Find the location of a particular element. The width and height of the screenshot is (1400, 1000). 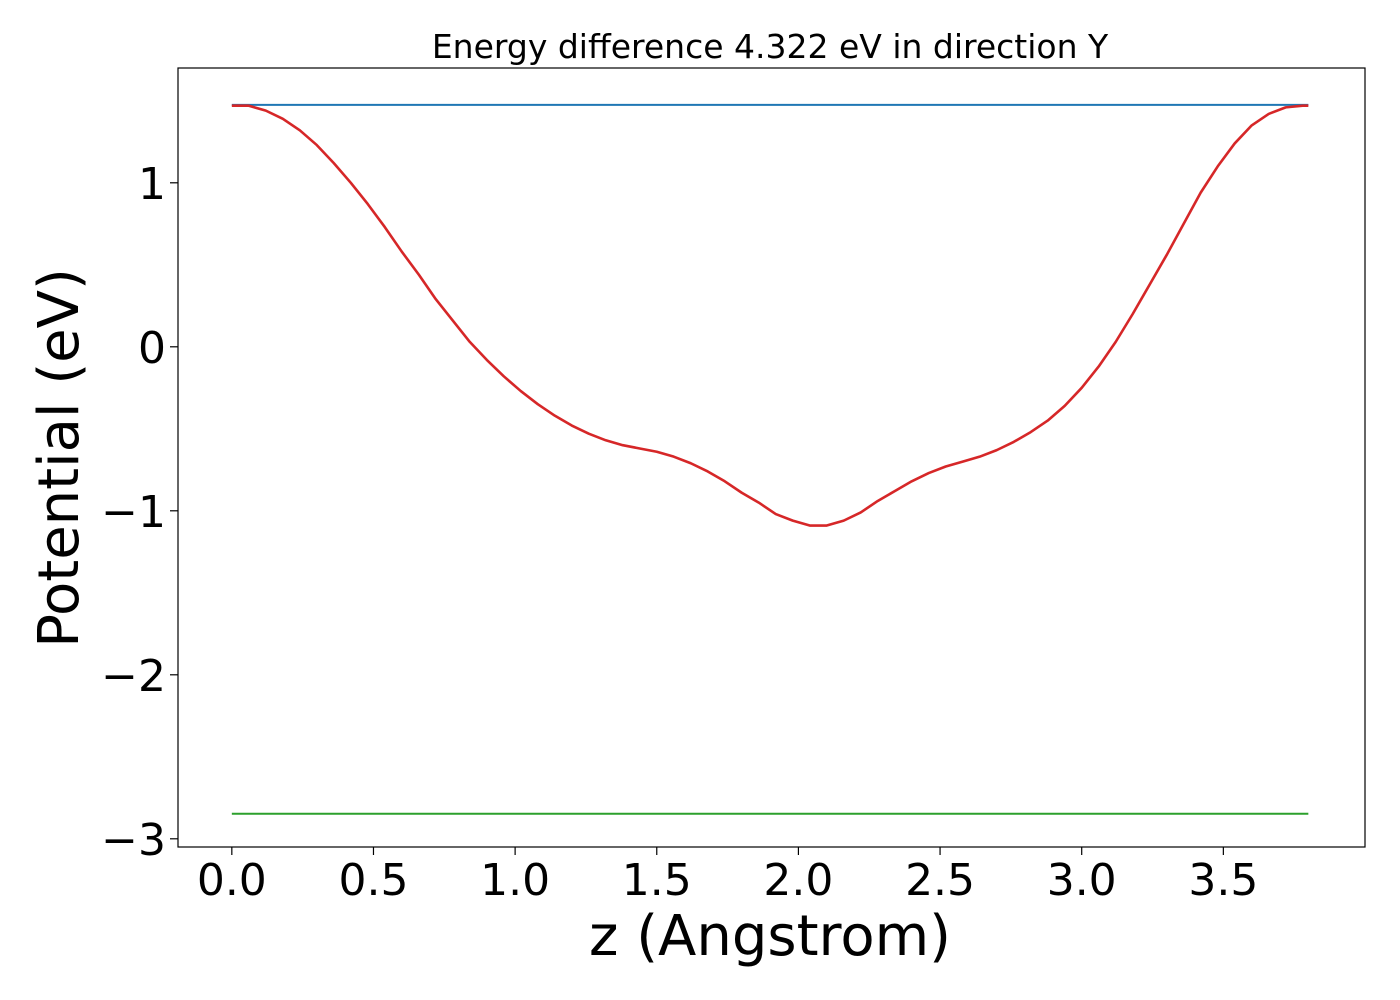

x-tick-label: 0.5 is located at coordinates (373, 880).